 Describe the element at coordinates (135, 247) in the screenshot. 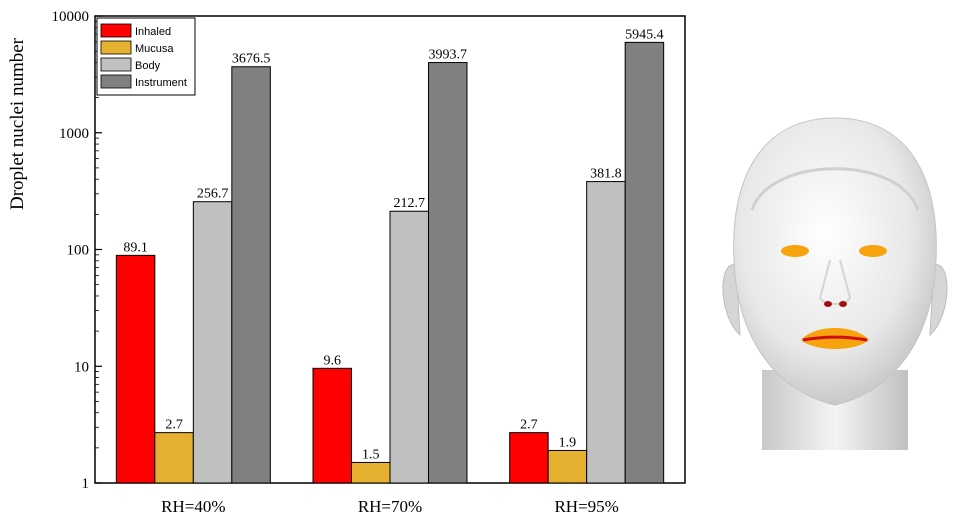

I see `data-label: 89.1` at that location.